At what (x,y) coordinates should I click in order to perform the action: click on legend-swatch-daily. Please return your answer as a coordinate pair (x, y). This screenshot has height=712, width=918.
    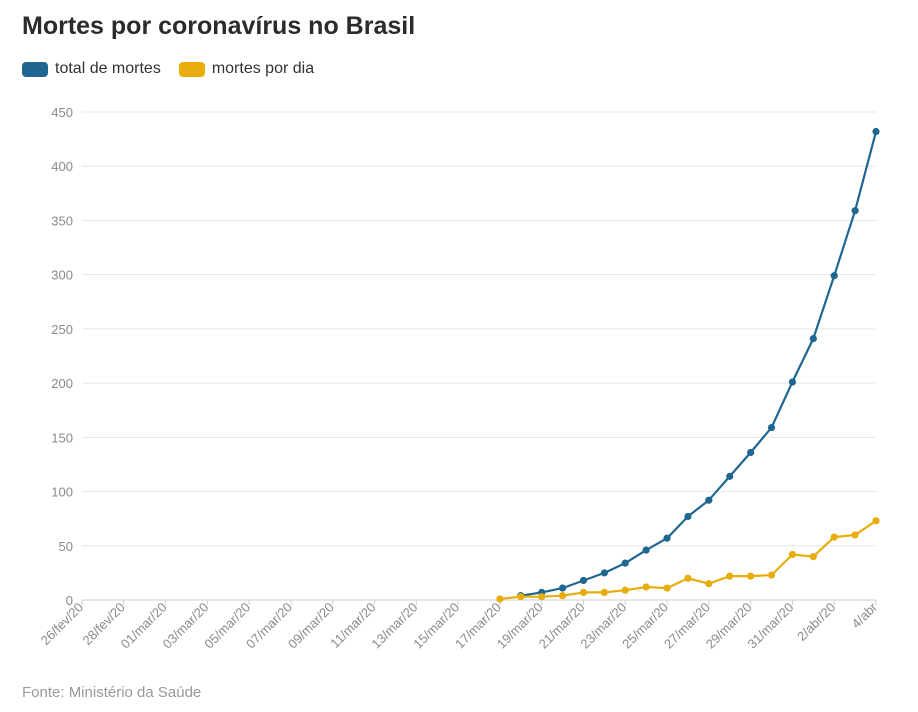
    Looking at the image, I should click on (191, 69).